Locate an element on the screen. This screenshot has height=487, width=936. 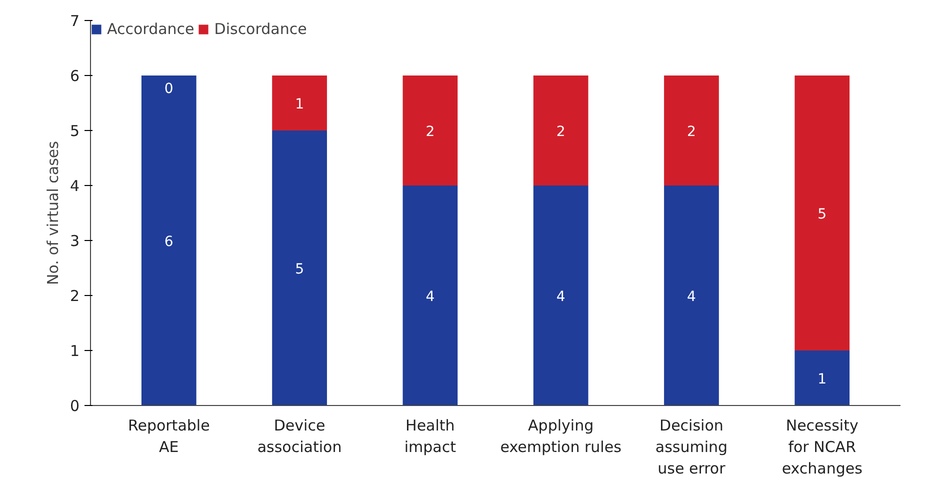
y-tick-label: 7 is located at coordinates (75, 21).